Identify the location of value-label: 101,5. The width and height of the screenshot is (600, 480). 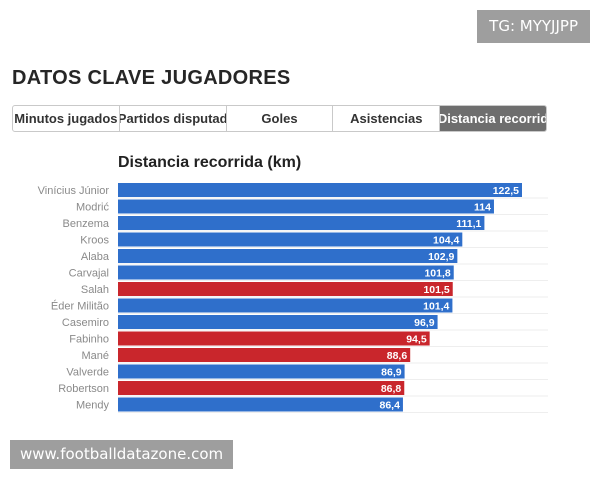
(436, 290).